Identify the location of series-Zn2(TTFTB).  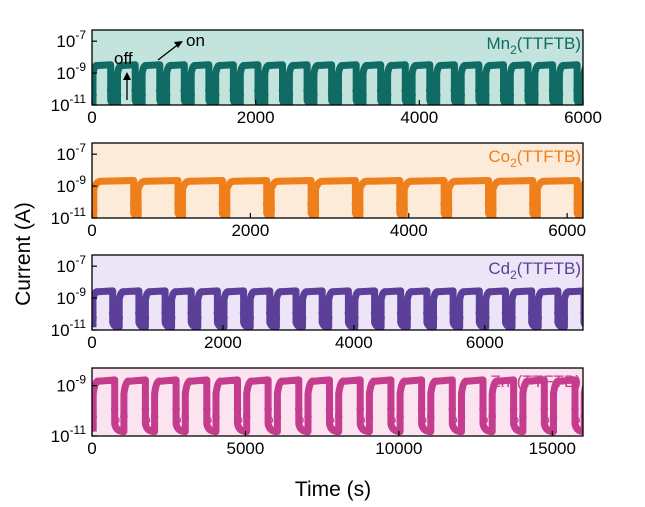
(351, 406).